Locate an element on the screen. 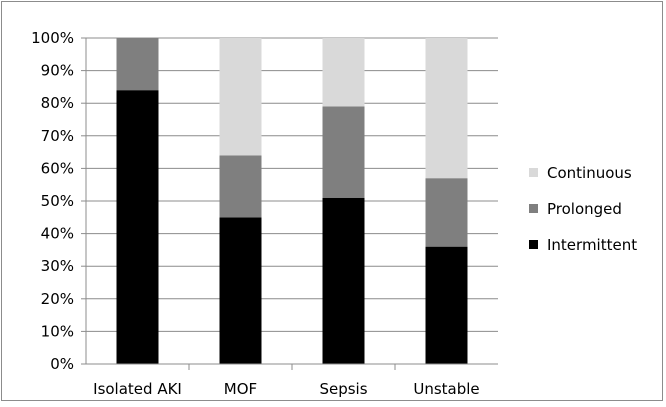  y-tick-label: 90% is located at coordinates (57, 71).